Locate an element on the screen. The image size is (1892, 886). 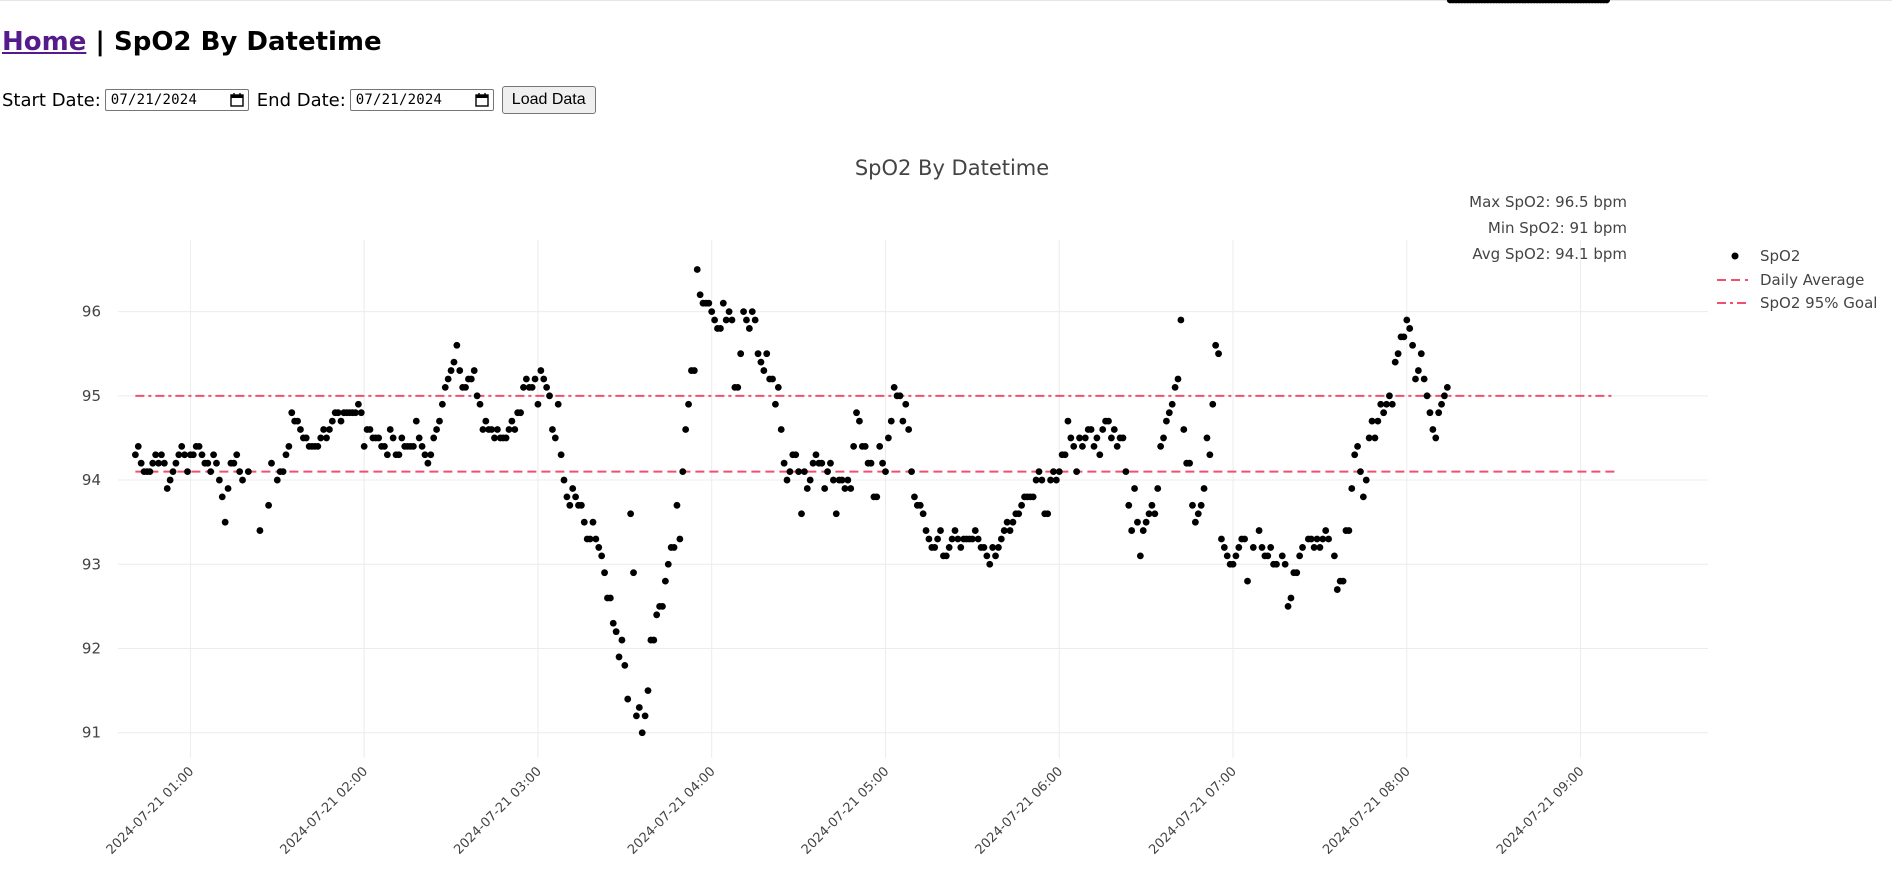
legend: SpO2 Daily Average SpO2 95% Goal is located at coordinates (1797, 279).